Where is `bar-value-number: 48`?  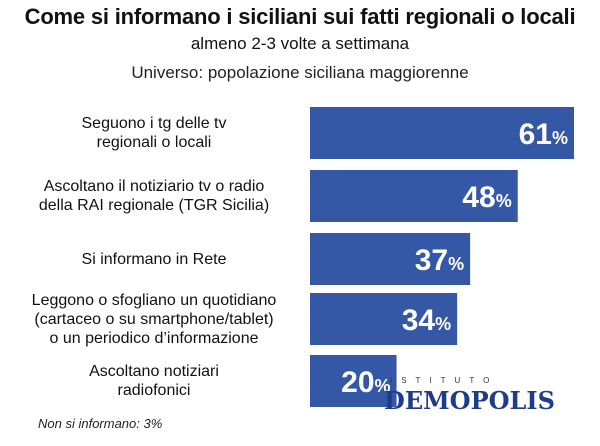
bar-value-number: 48 is located at coordinates (478, 197).